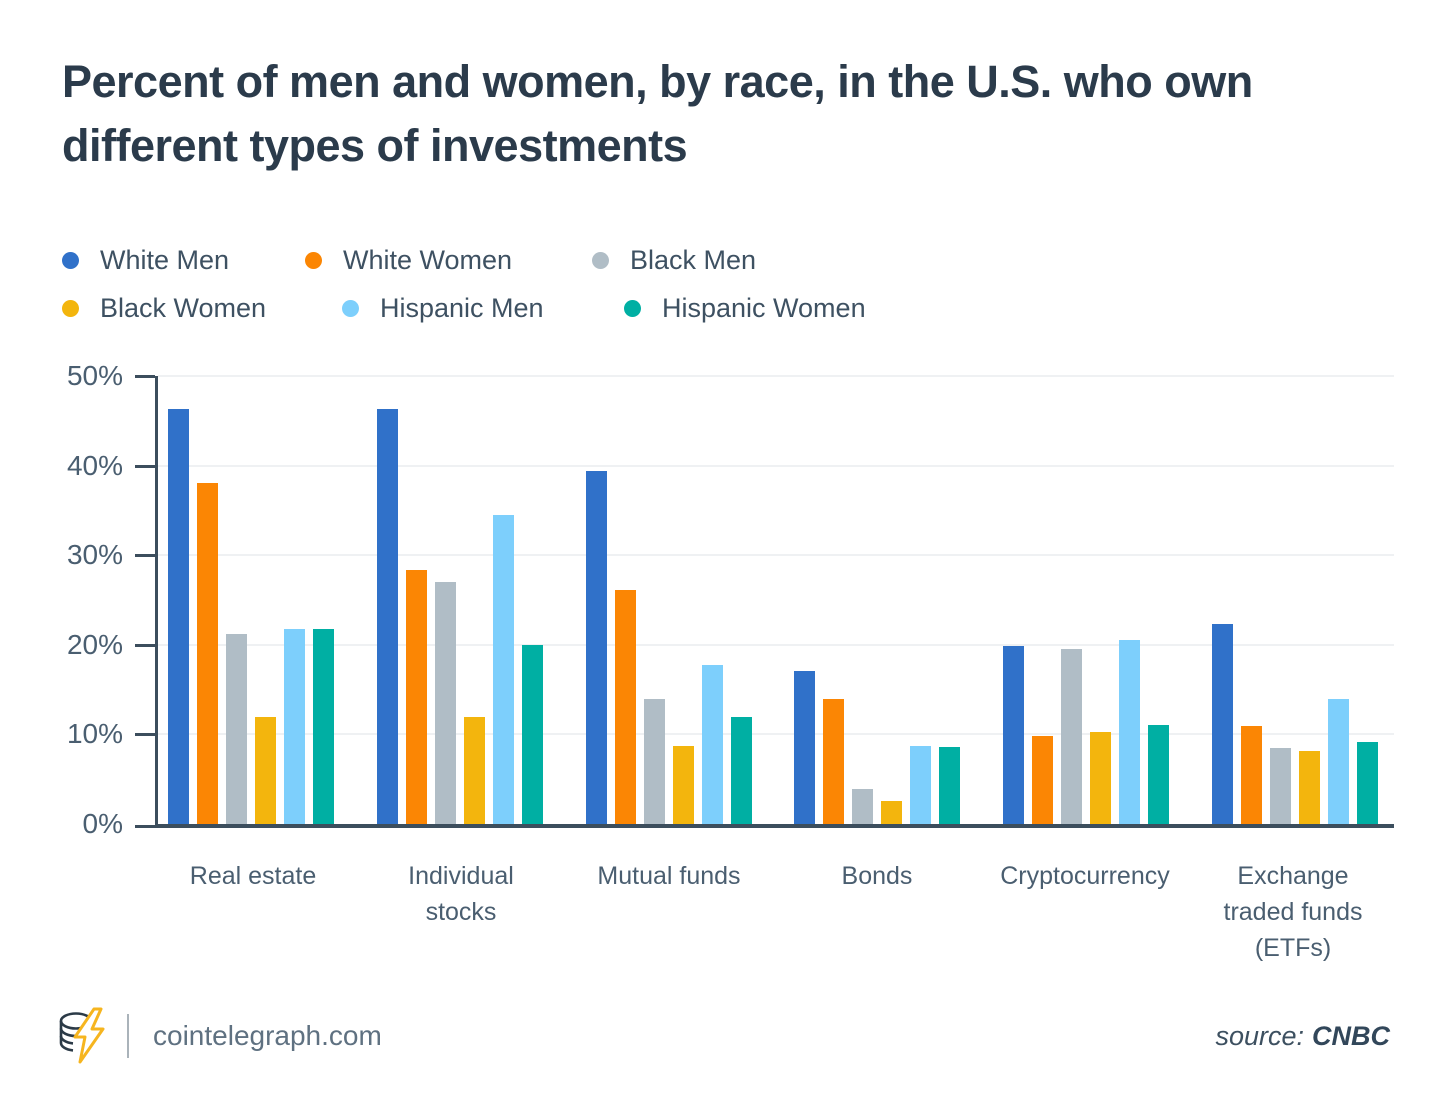  What do you see at coordinates (94, 375) in the screenshot?
I see `y-axis-label: 50%` at bounding box center [94, 375].